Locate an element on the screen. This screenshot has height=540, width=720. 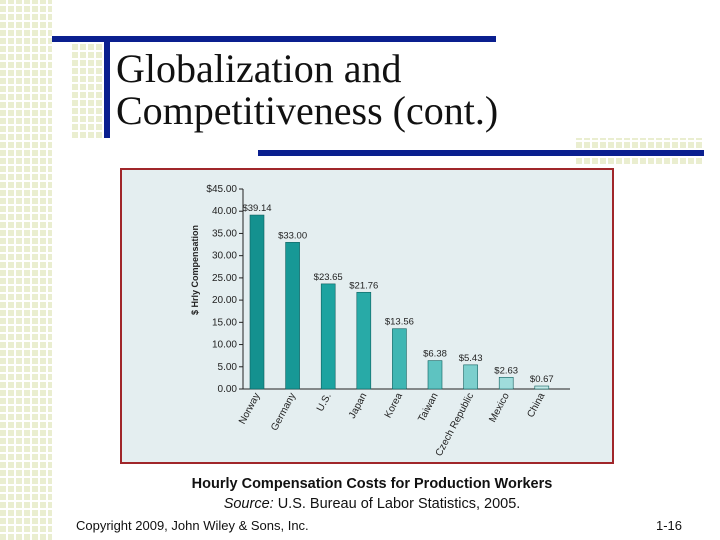
x-category-label: U.S. is located at coordinates (324, 402).